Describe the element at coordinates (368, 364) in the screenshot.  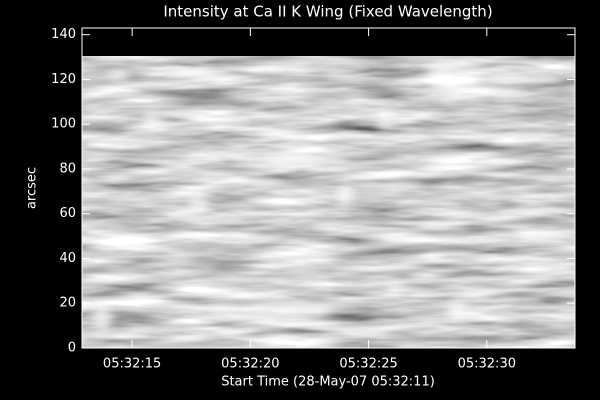
I see `x-tick-label: 05:32:25` at that location.